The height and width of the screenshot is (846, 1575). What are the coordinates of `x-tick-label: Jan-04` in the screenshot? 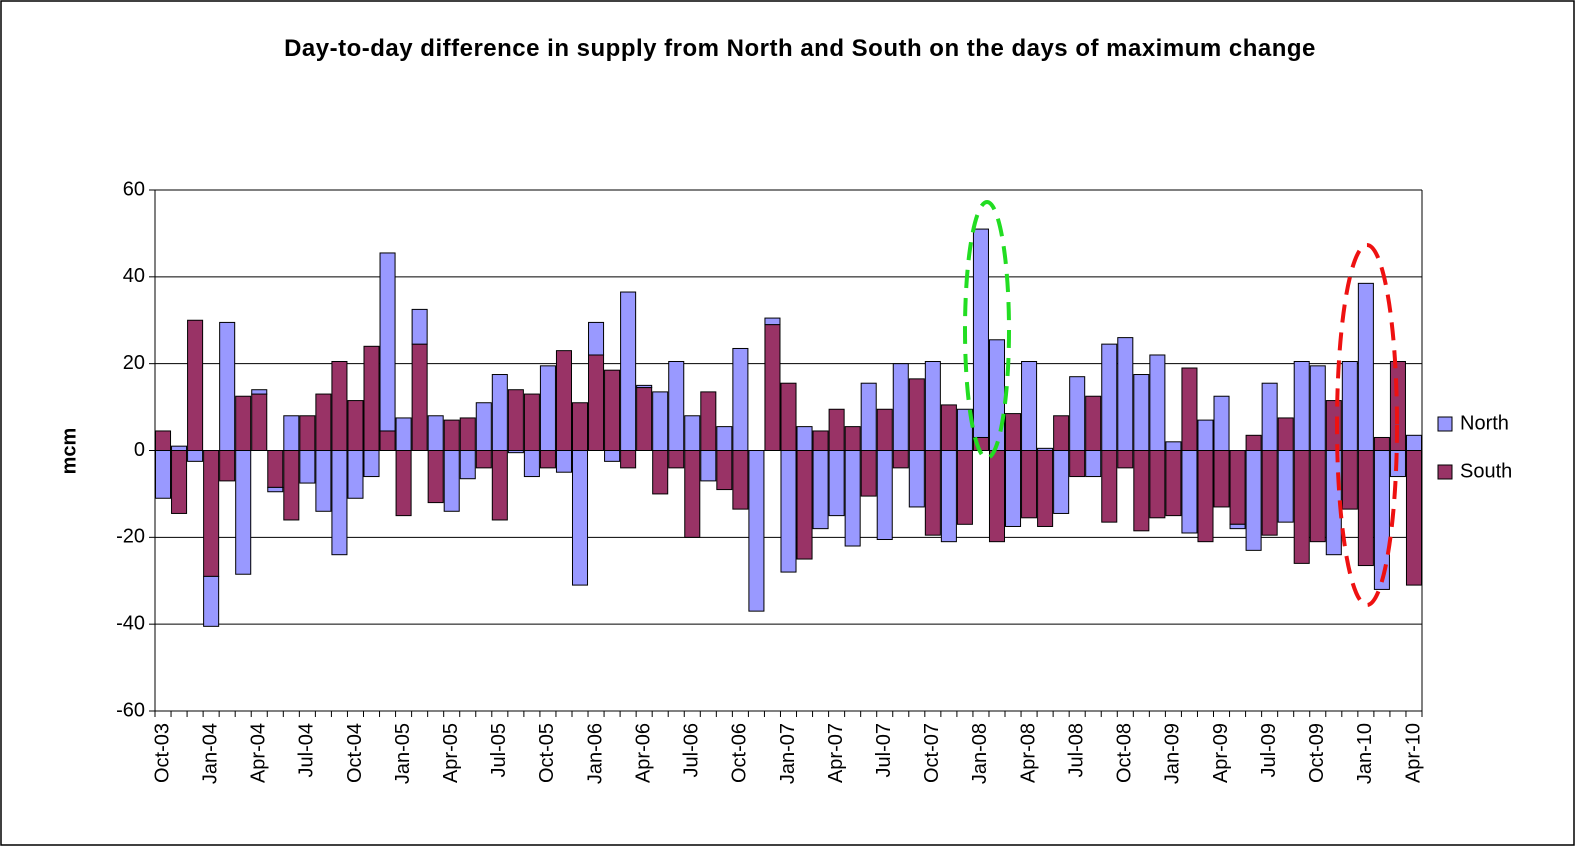 It's located at (210, 753).